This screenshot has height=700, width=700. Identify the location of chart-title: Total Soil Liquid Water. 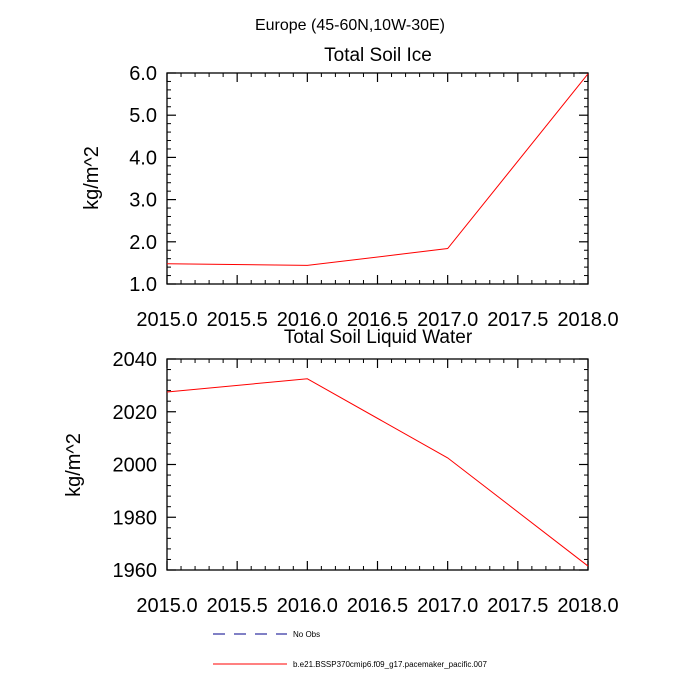
(378, 337).